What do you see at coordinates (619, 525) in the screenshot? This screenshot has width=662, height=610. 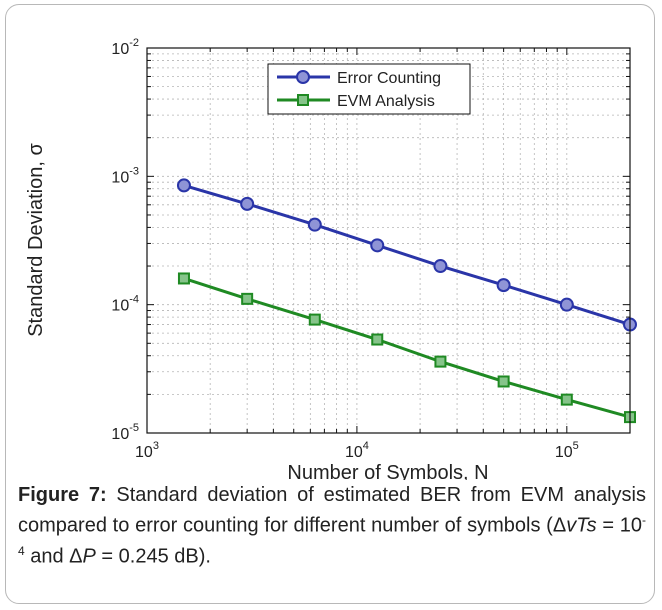 I see `caption-text-2: = 10` at bounding box center [619, 525].